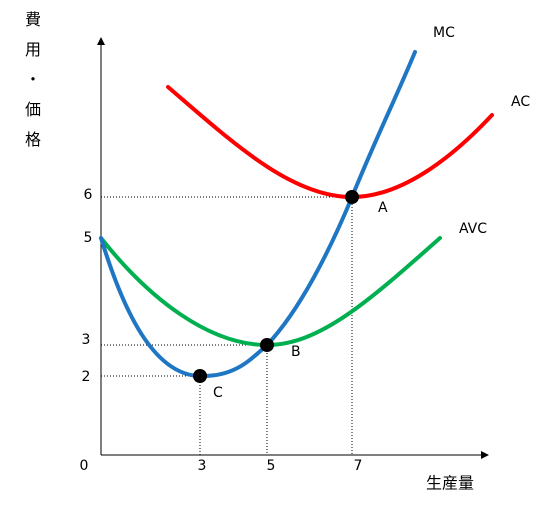 This screenshot has width=553, height=506. Describe the element at coordinates (86, 340) in the screenshot. I see `y-tick-label: 3` at that location.